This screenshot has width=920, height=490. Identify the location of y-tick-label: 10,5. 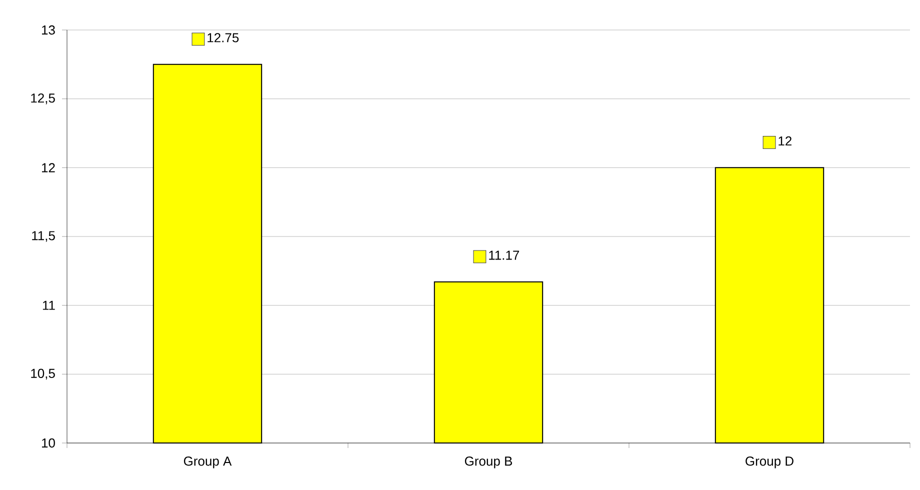
(43, 374).